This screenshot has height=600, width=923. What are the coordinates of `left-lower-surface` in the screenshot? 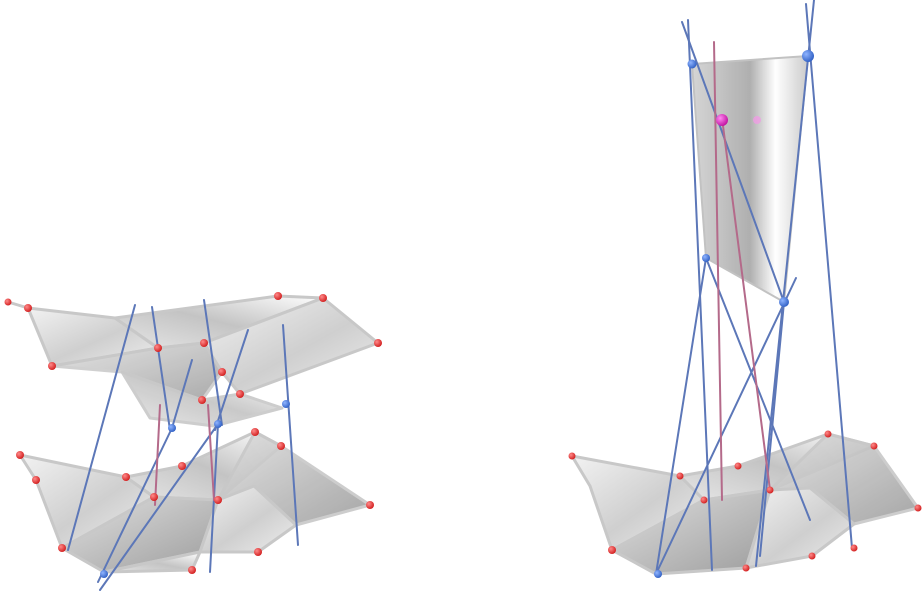 It's located at (195, 502).